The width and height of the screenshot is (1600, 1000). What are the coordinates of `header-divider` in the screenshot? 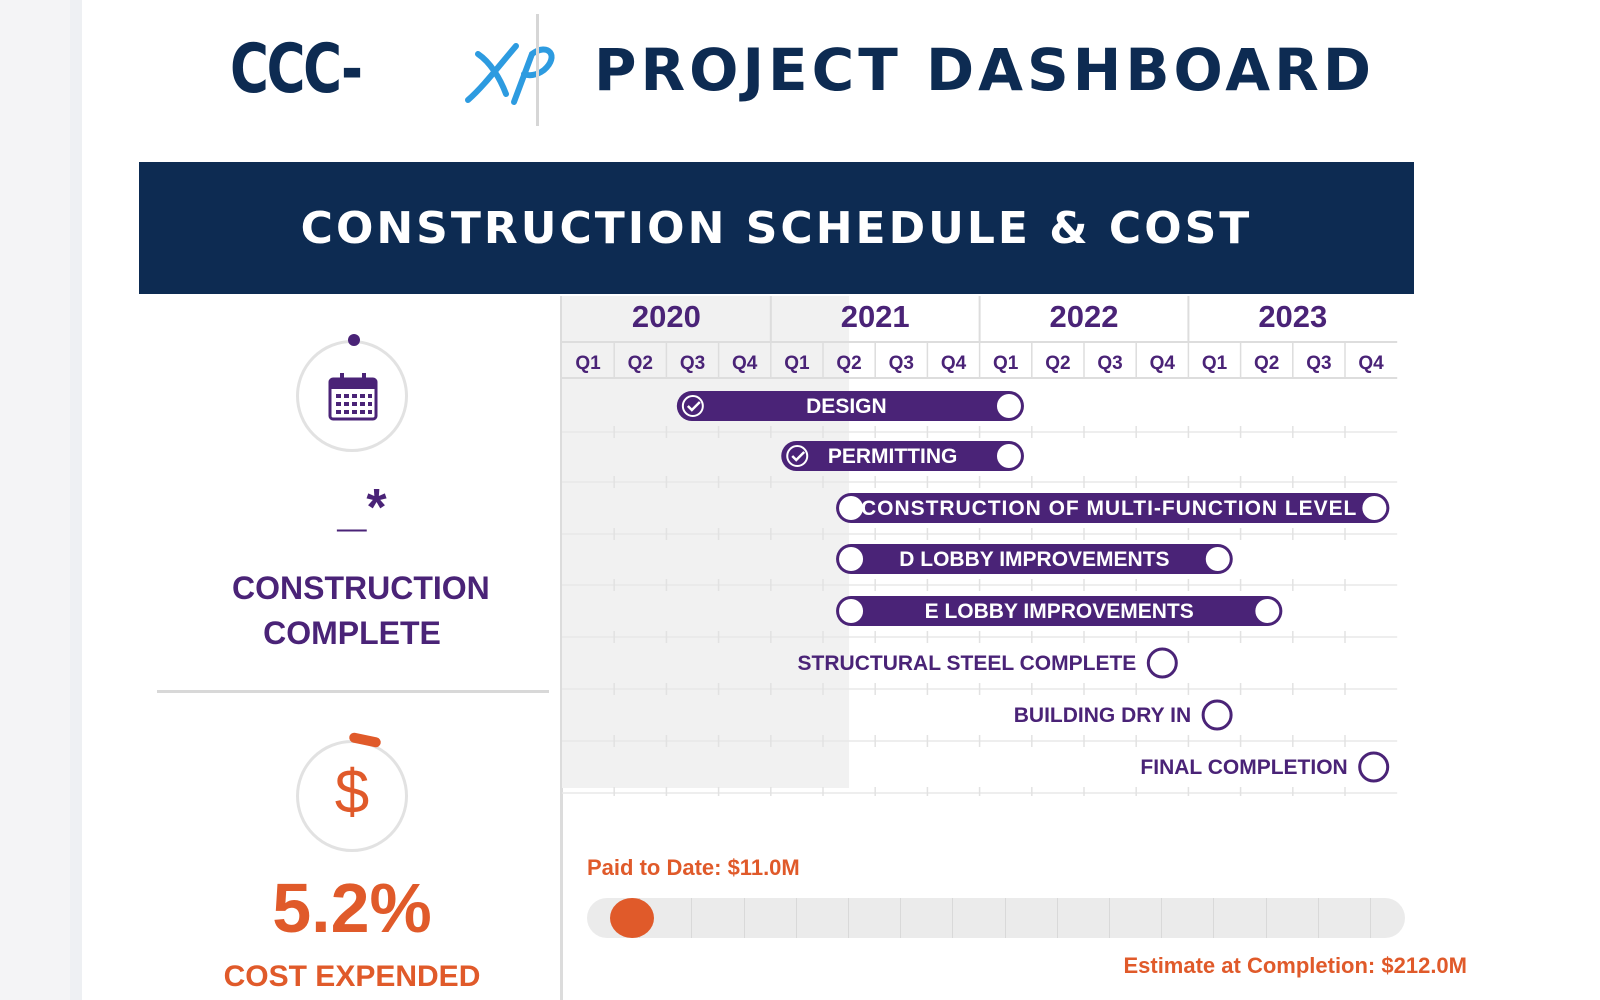 It's located at (537, 70).